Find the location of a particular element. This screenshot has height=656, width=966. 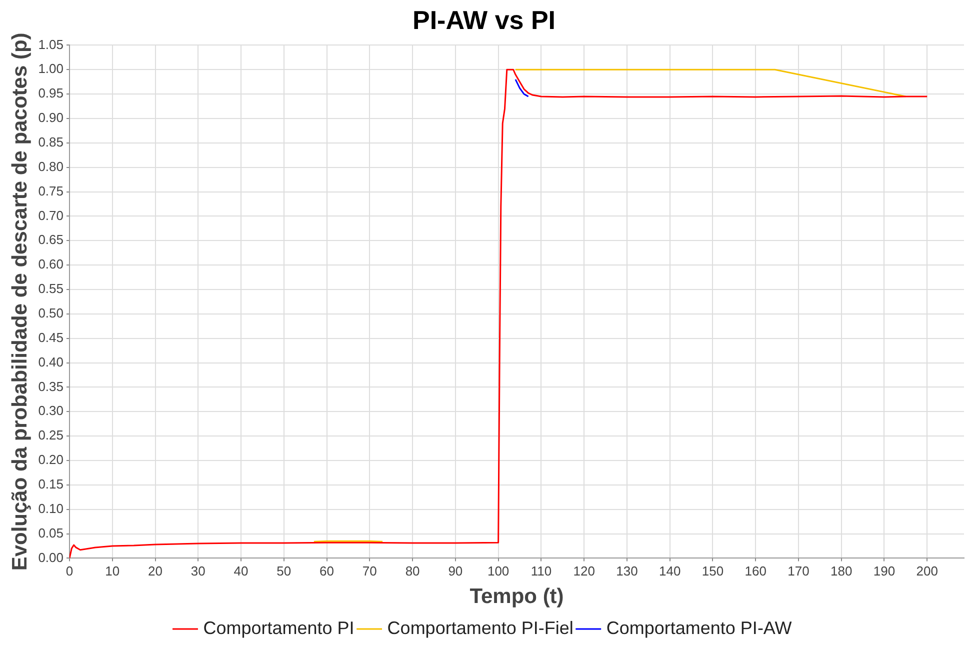

y-tick-label: 0.30 is located at coordinates (51, 410).